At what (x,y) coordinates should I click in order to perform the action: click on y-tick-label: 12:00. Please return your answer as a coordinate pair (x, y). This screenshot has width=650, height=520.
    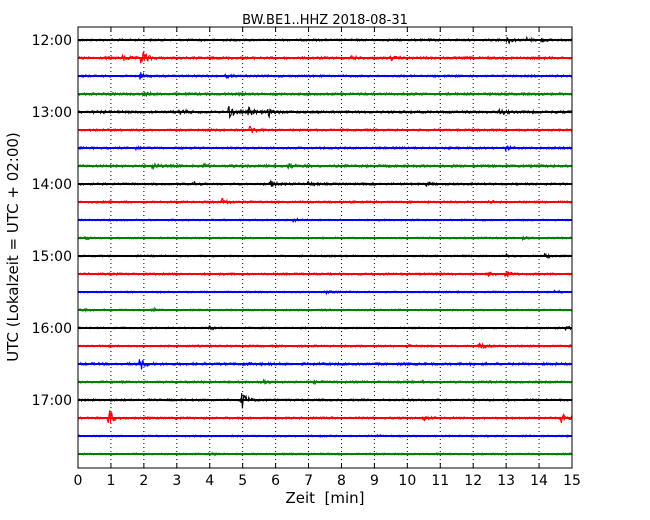
    Looking at the image, I should click on (52, 41).